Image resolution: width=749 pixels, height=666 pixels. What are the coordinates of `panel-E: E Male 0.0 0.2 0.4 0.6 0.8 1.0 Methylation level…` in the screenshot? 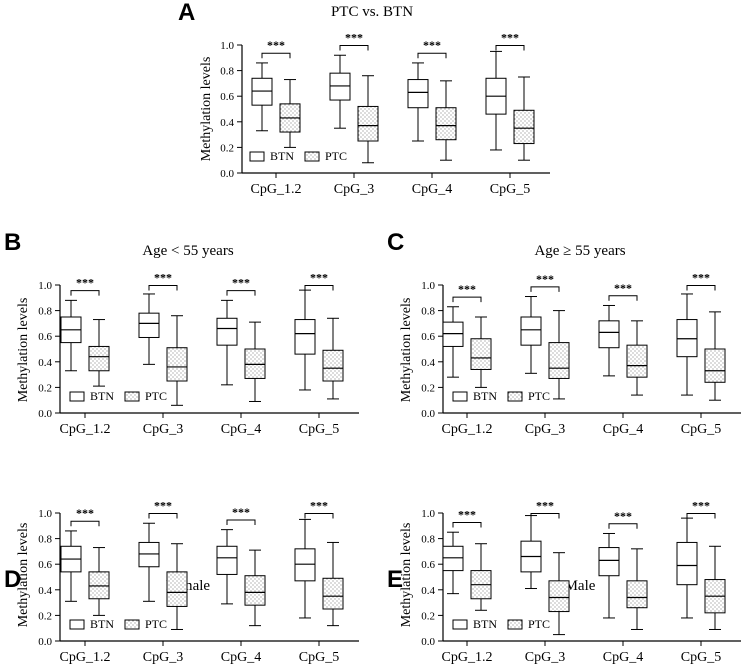 It's located at (564, 582).